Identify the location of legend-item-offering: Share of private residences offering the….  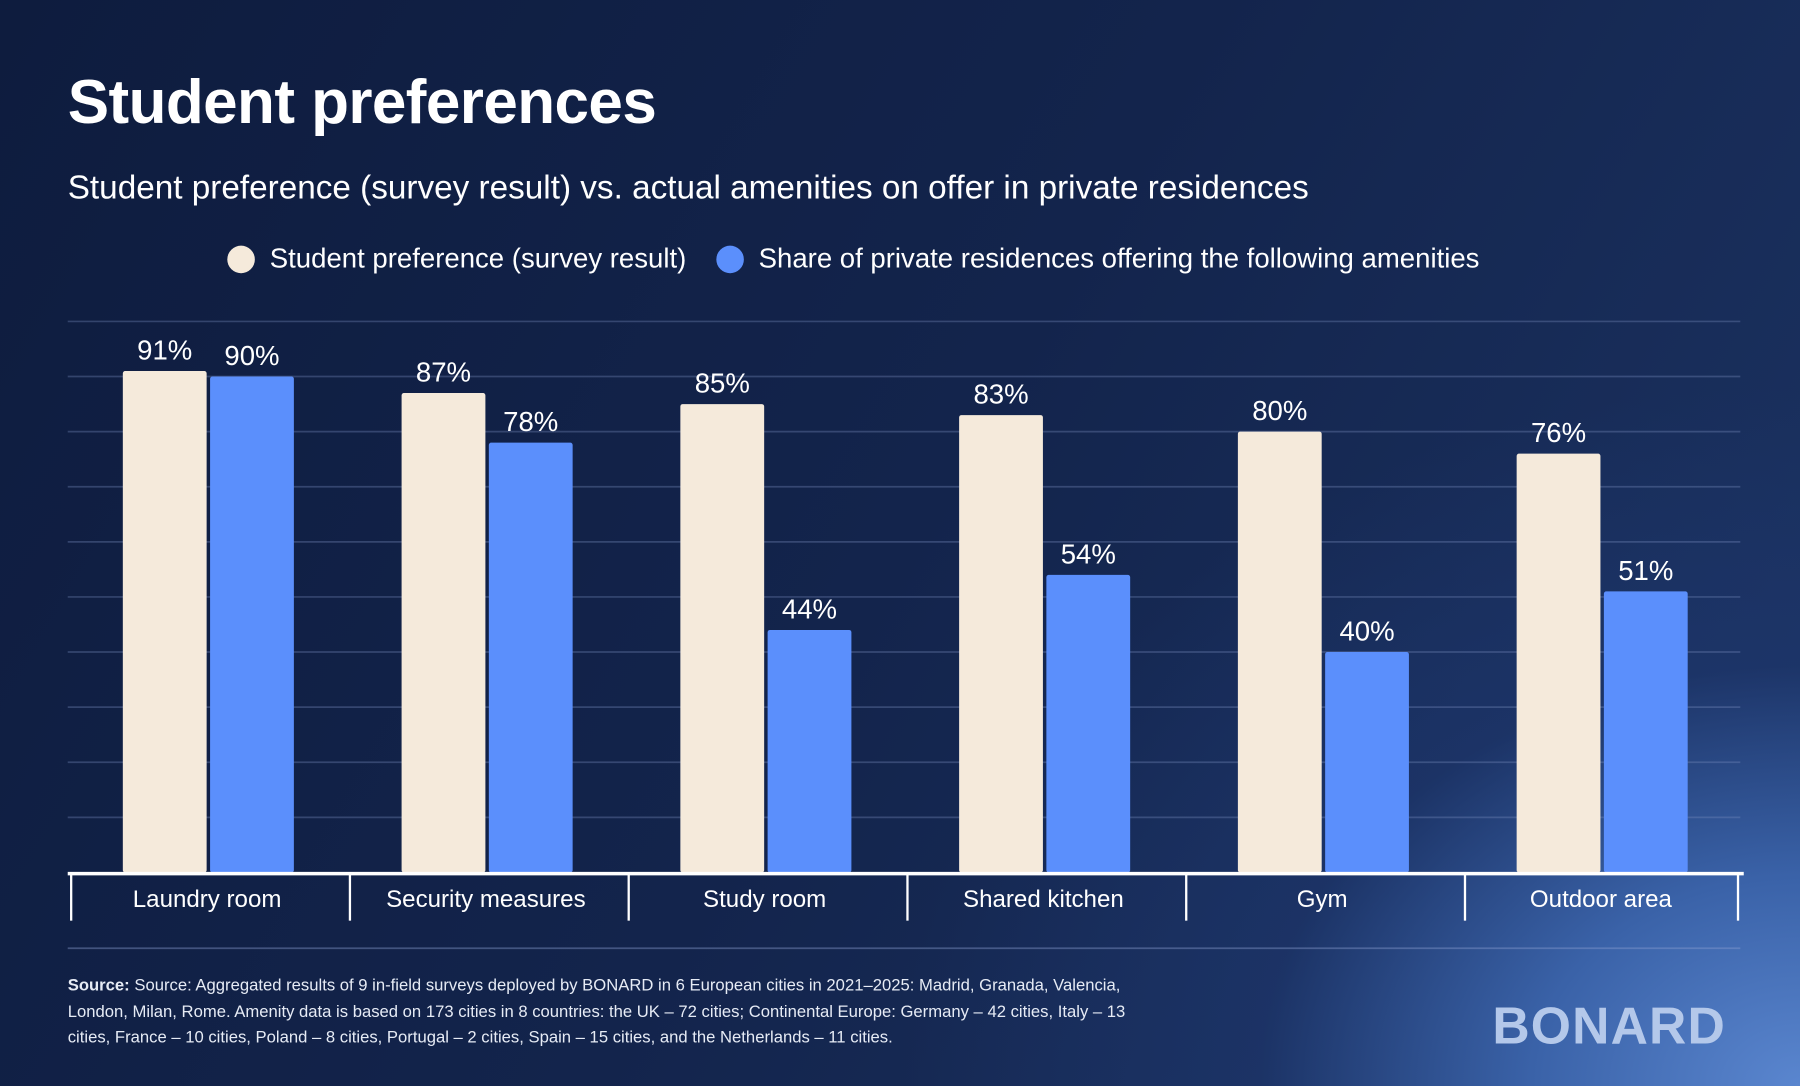
(1097, 259).